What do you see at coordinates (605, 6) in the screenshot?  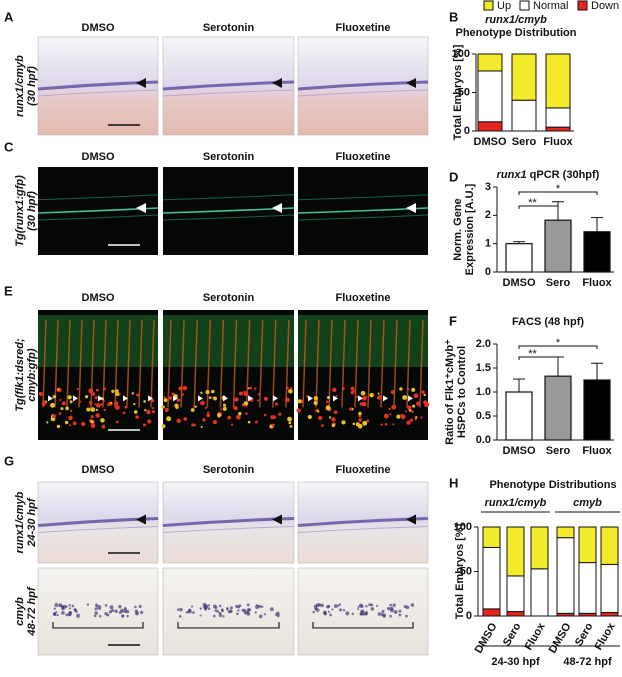 I see `legend-label: Down` at bounding box center [605, 6].